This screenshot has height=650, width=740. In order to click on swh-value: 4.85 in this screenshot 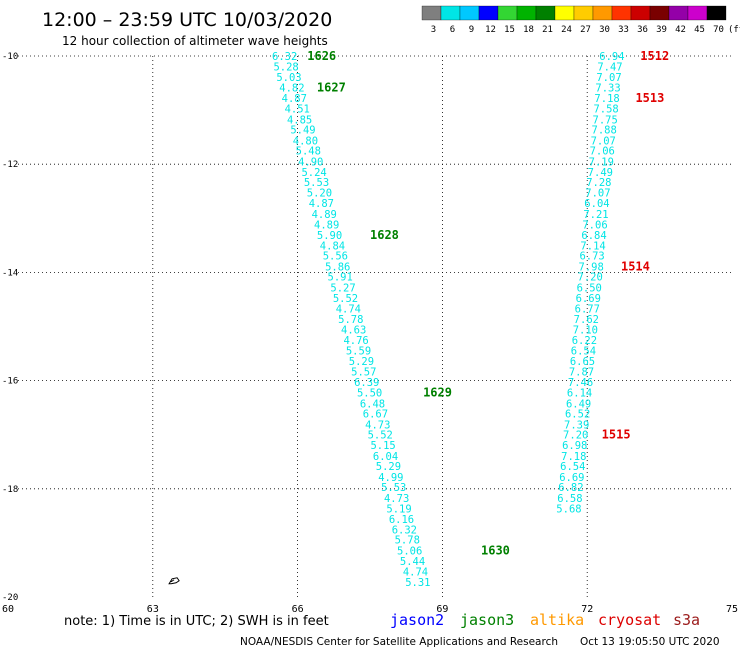, I will do `click(299, 120)`.